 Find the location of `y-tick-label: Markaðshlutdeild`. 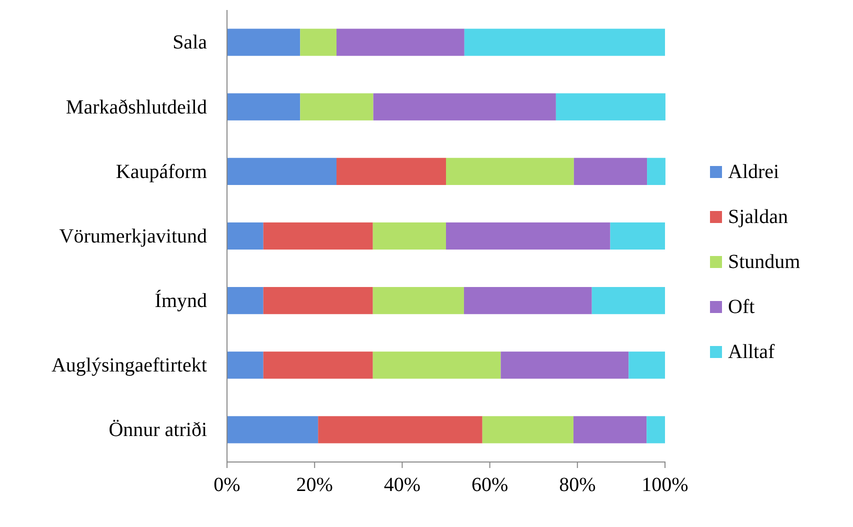

y-tick-label: Markaðshlutdeild is located at coordinates (136, 107).